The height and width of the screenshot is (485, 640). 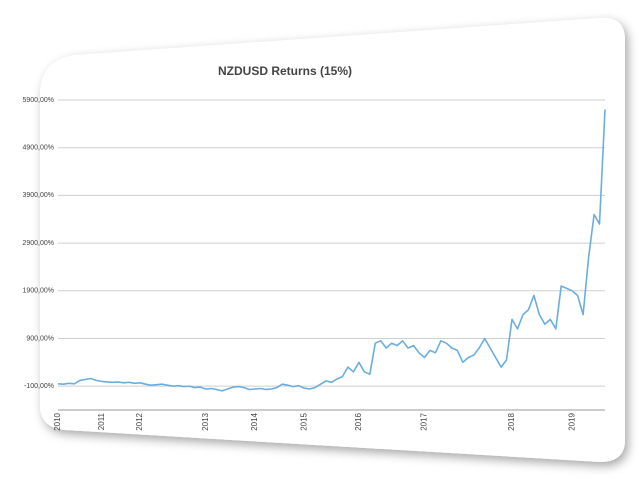 I want to click on x-tick-label: 2013, so click(x=205, y=421).